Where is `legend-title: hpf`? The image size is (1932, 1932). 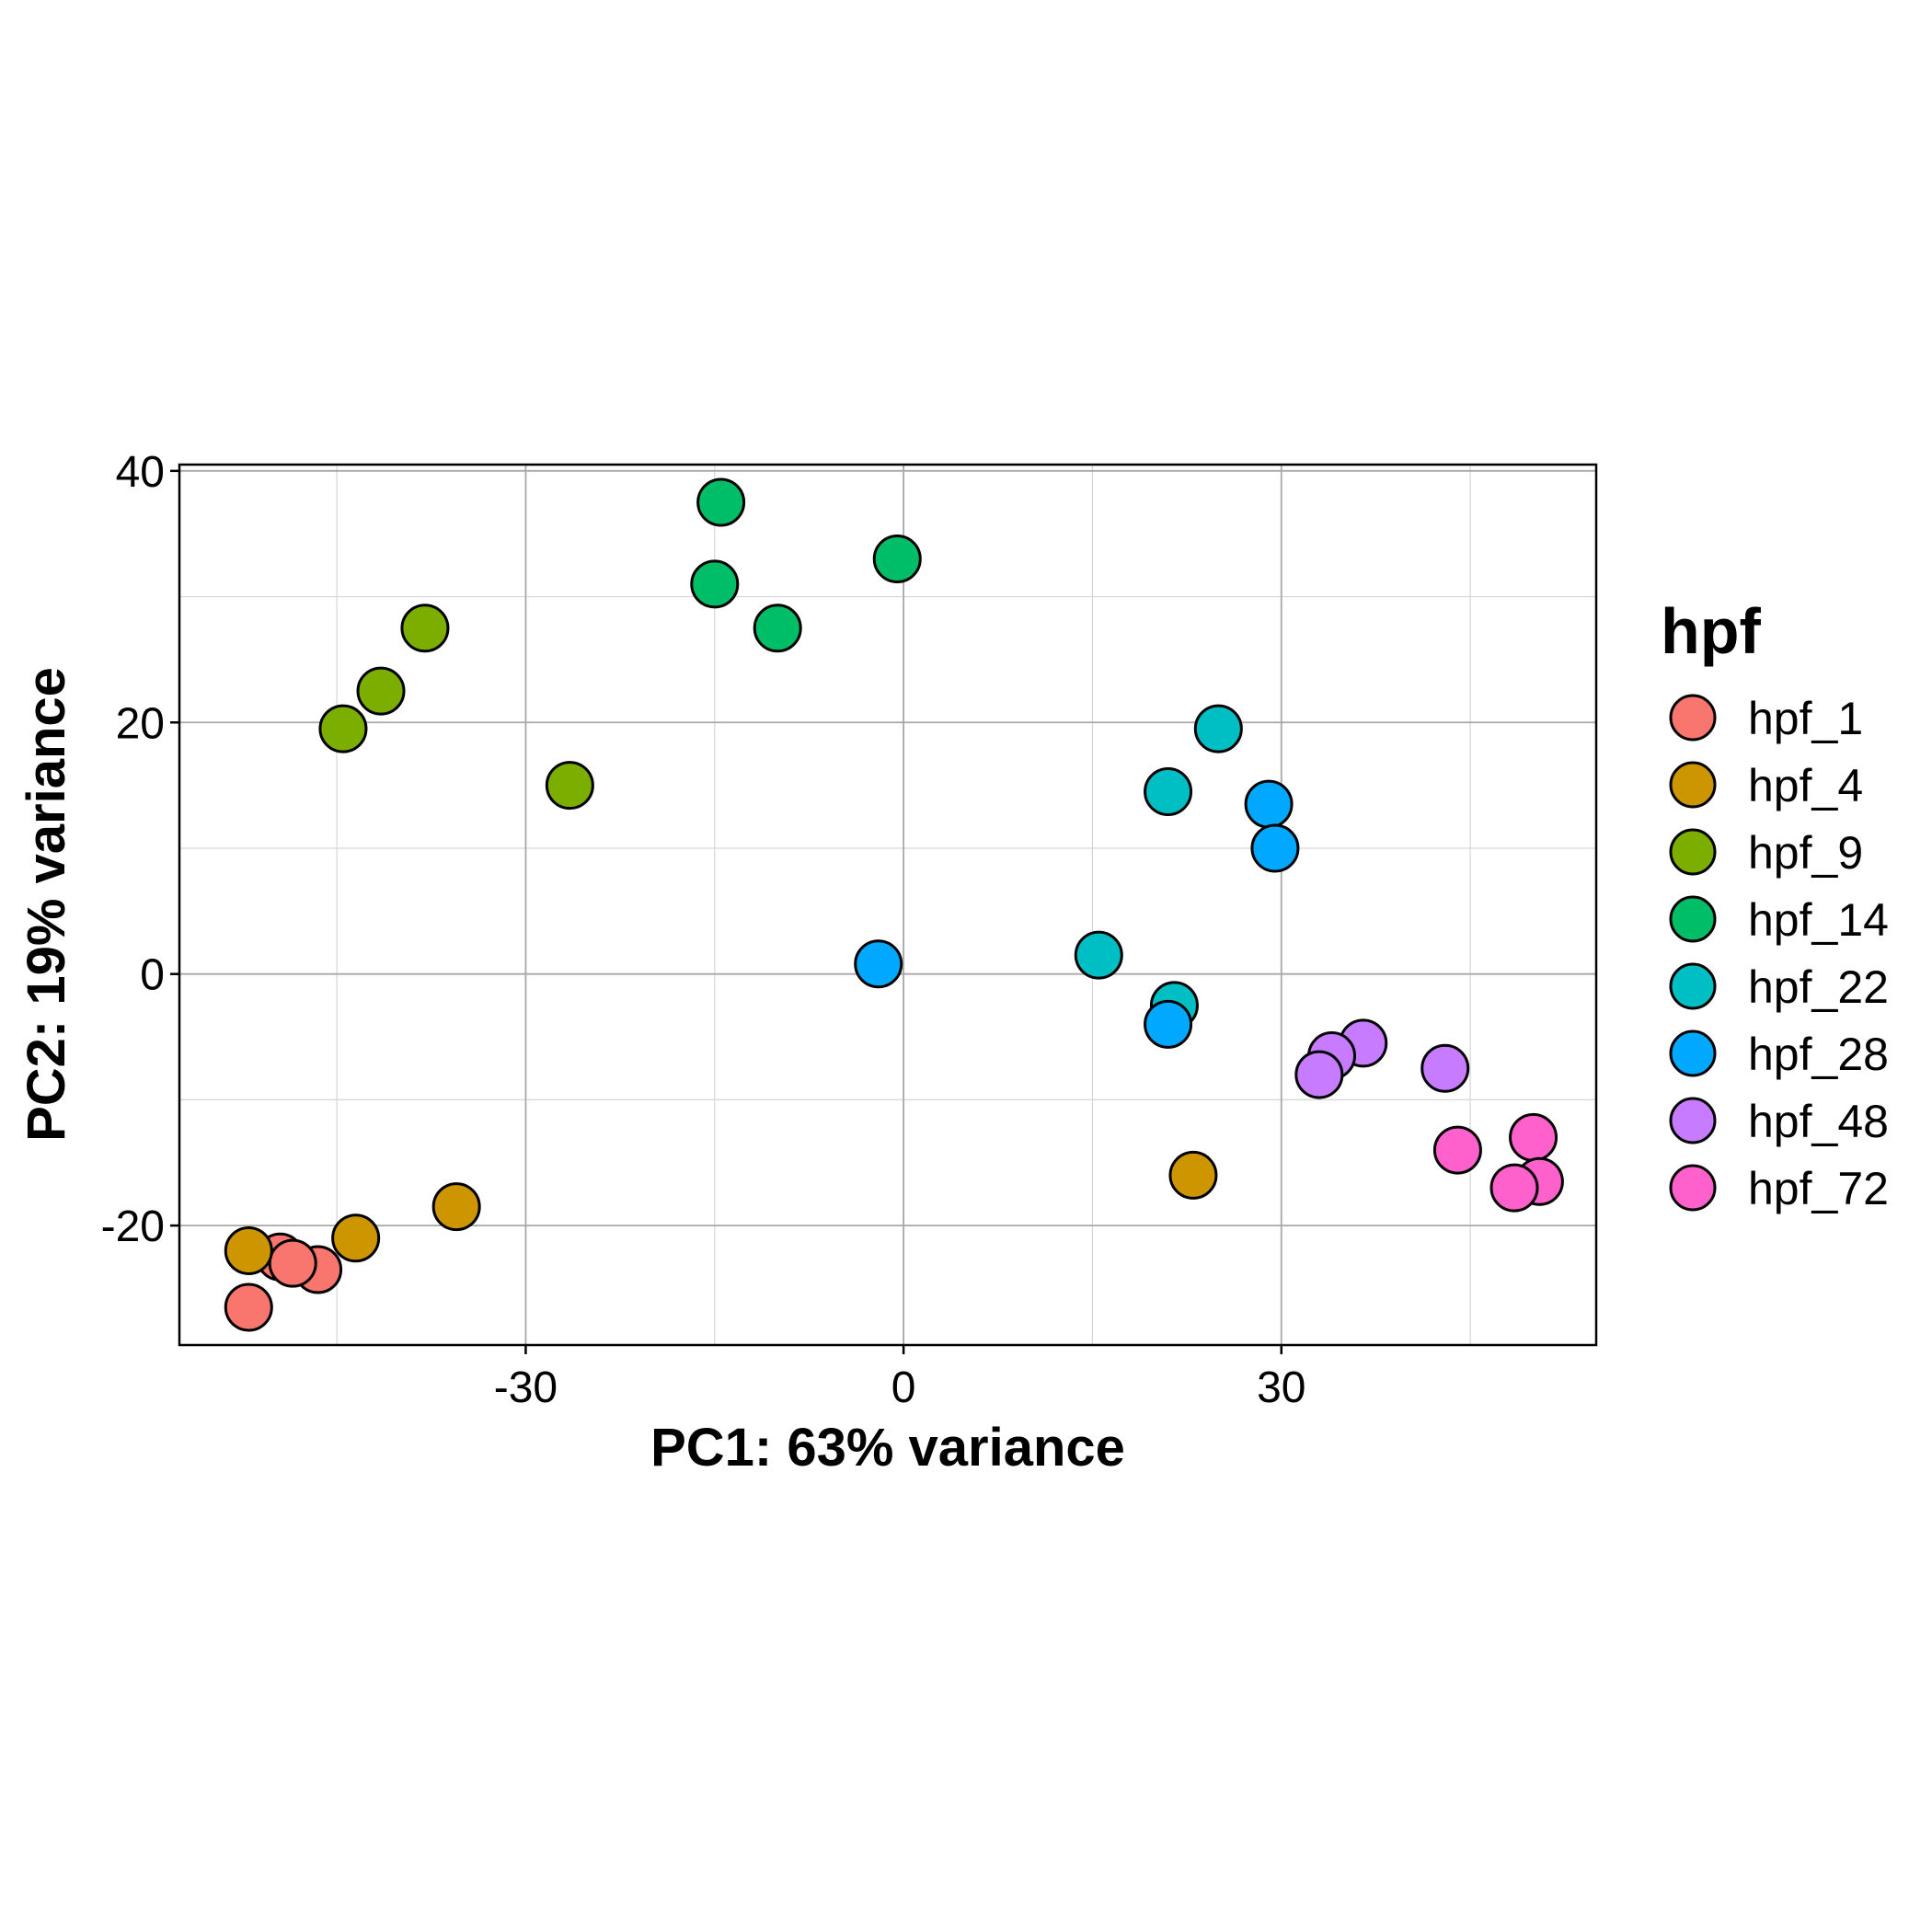
legend-title: hpf is located at coordinates (1711, 631).